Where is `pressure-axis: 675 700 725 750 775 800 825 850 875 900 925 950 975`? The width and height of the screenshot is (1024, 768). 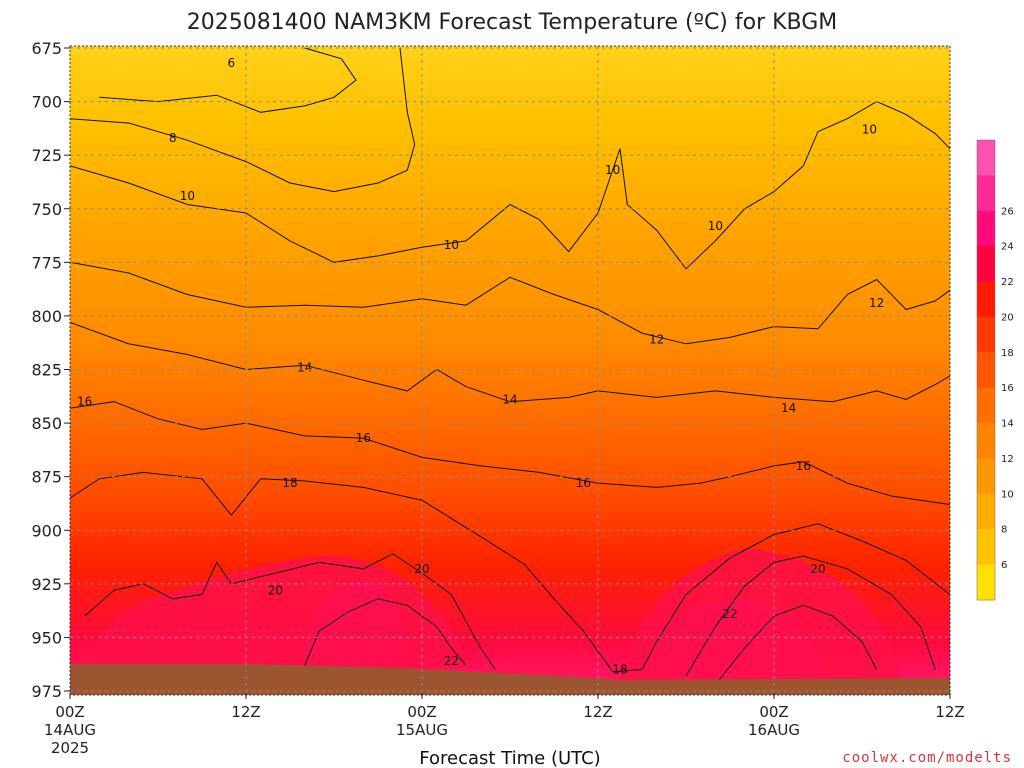
pressure-axis: 675 700 725 750 775 800 825 850 875 900 925 950 975 is located at coordinates (50, 370).